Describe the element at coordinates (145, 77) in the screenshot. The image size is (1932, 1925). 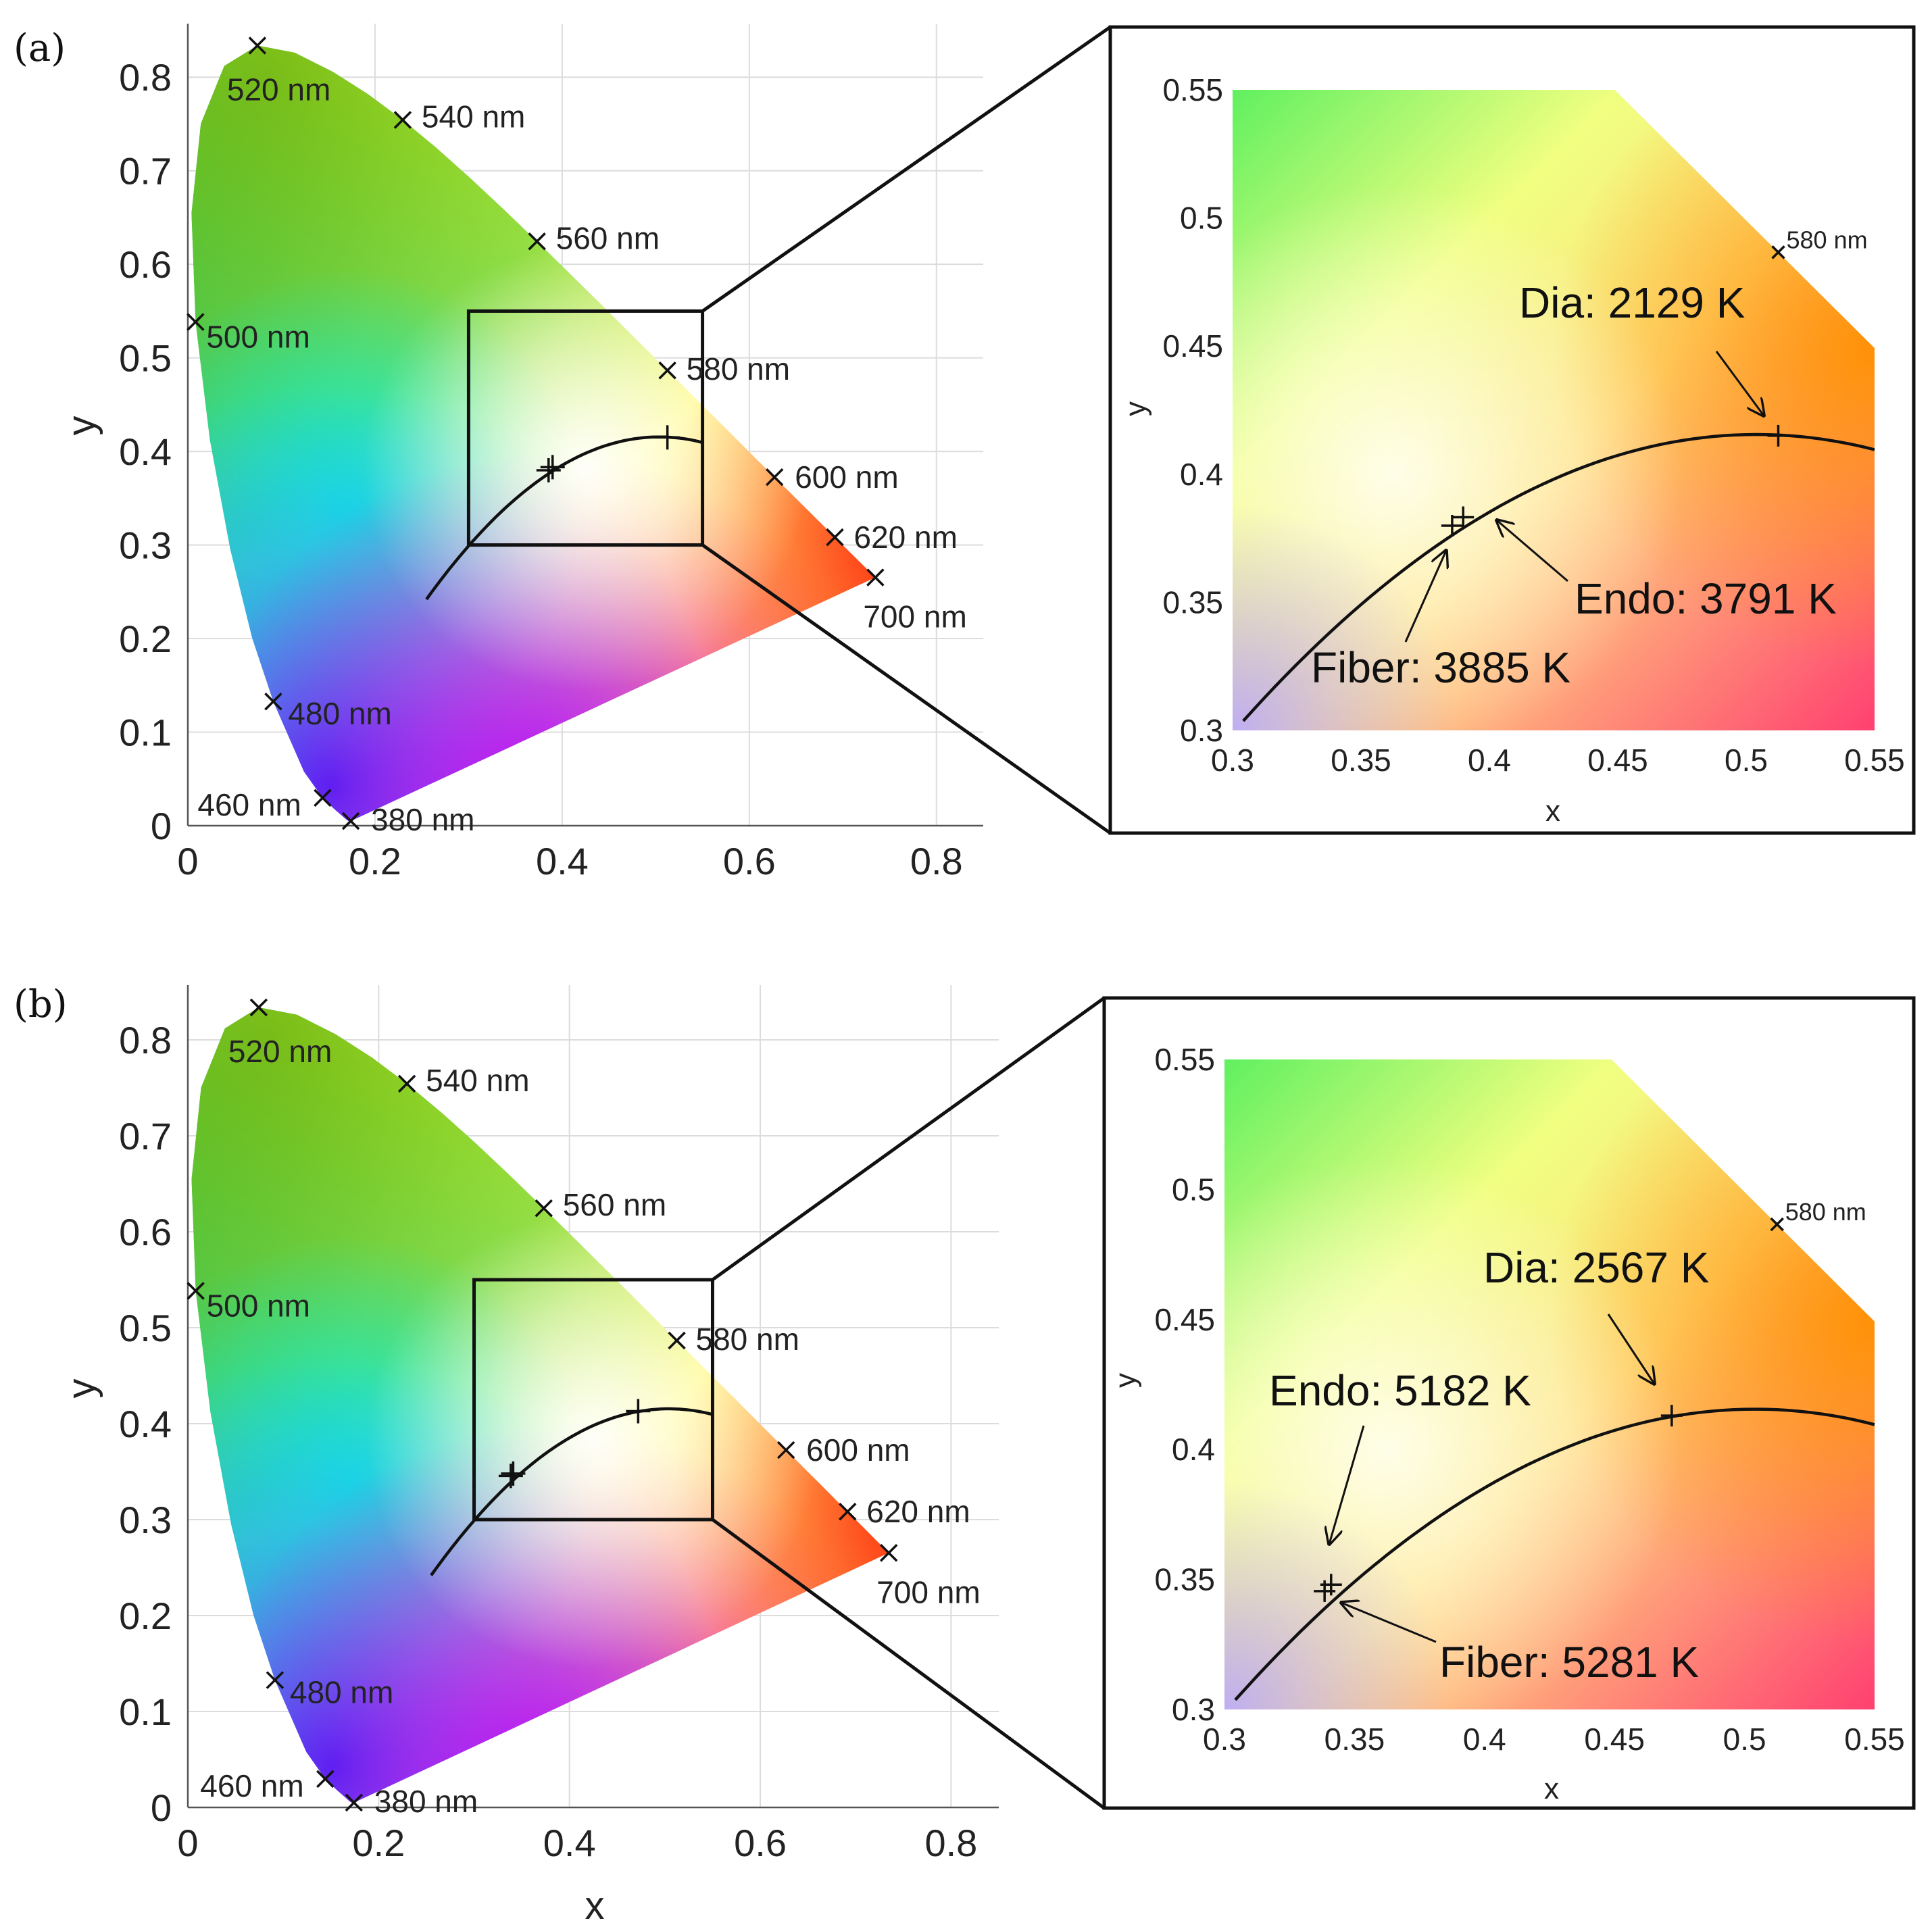
I see `y-tick-label: 0.8` at that location.